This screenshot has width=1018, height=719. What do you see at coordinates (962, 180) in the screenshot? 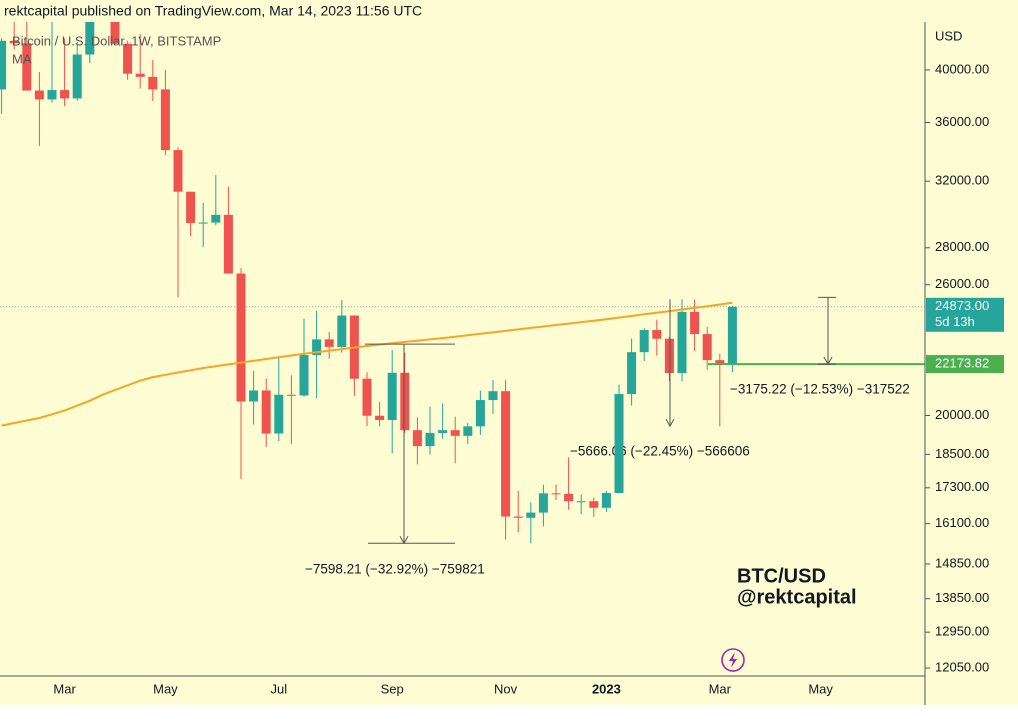
I see `y-tick-label: 32000.00` at bounding box center [962, 180].